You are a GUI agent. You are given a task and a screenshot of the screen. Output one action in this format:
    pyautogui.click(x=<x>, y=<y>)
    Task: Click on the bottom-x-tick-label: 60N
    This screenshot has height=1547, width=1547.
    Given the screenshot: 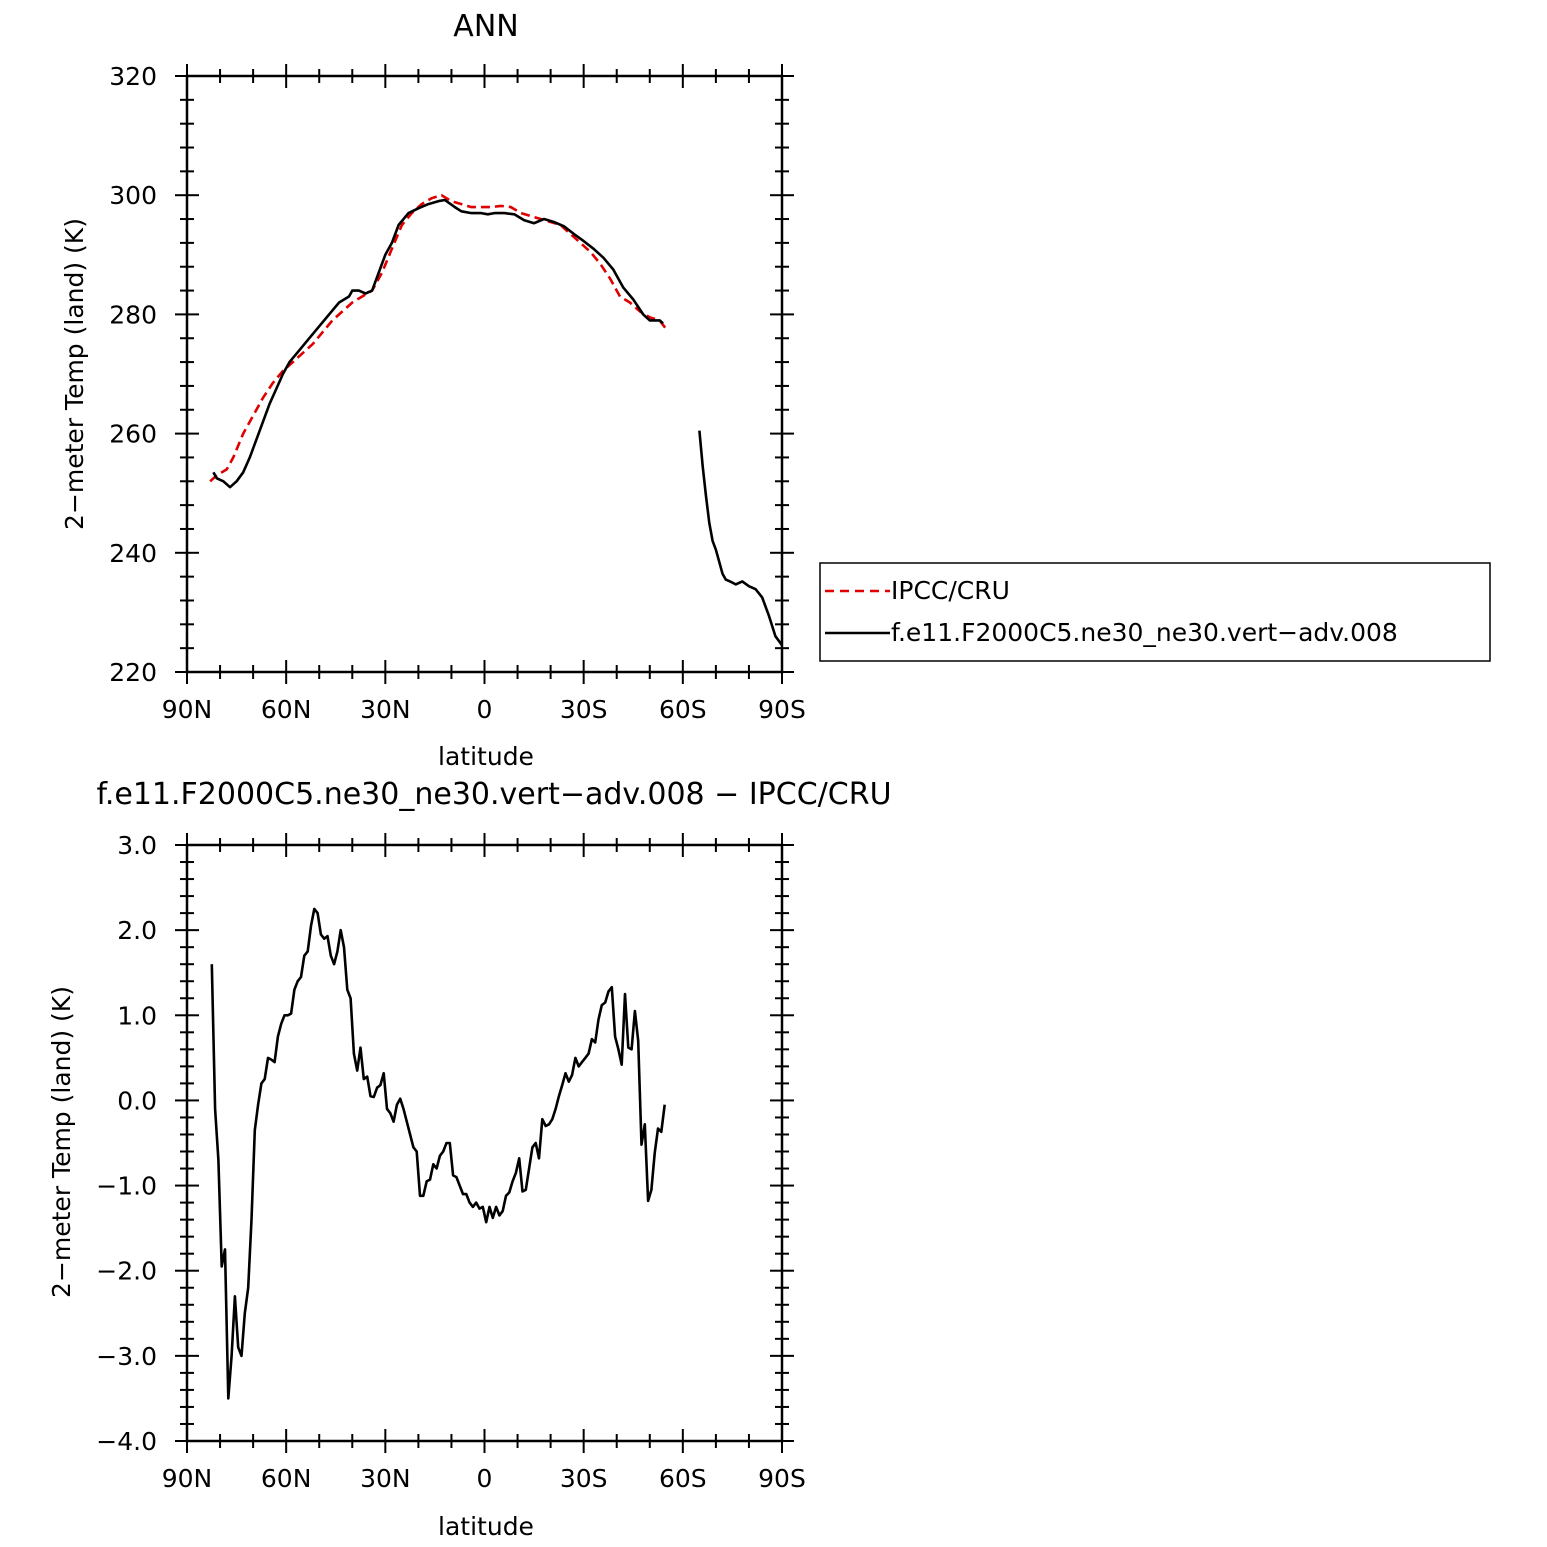 What is the action you would take?
    pyautogui.click(x=286, y=1478)
    